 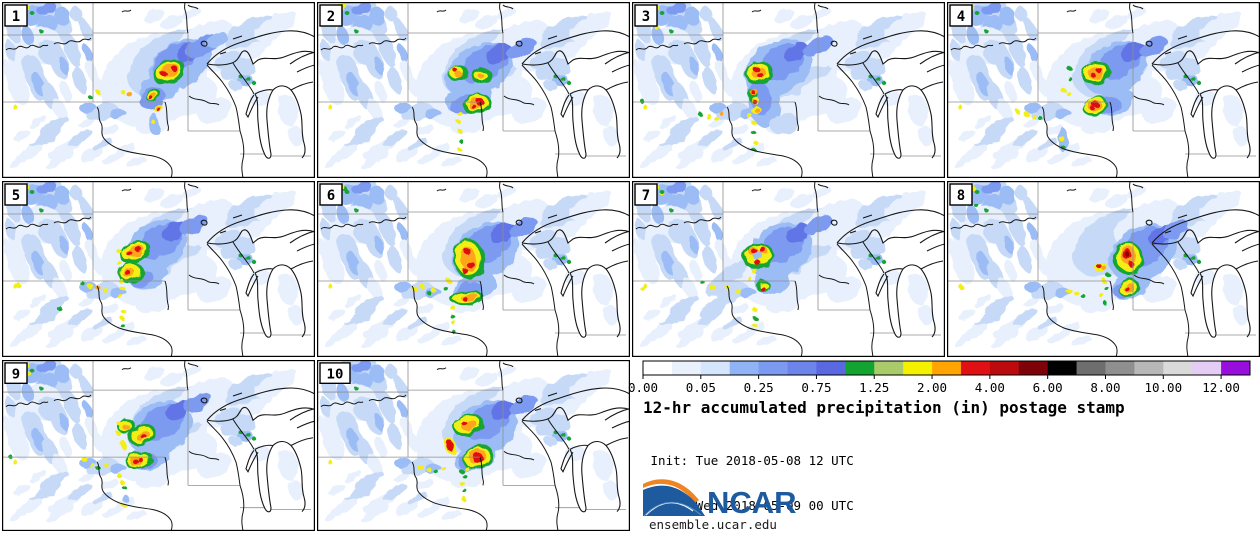 I want to click on ncar-logo: NCAR, so click(x=721, y=497).